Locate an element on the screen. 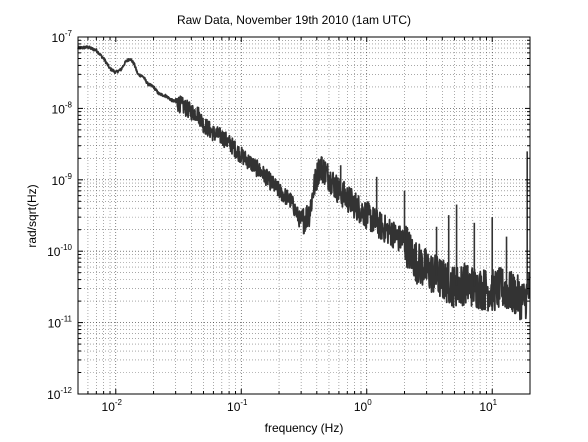 The image size is (588, 442). y-tick-label: 10⁻⁹ is located at coordinates (62, 180).